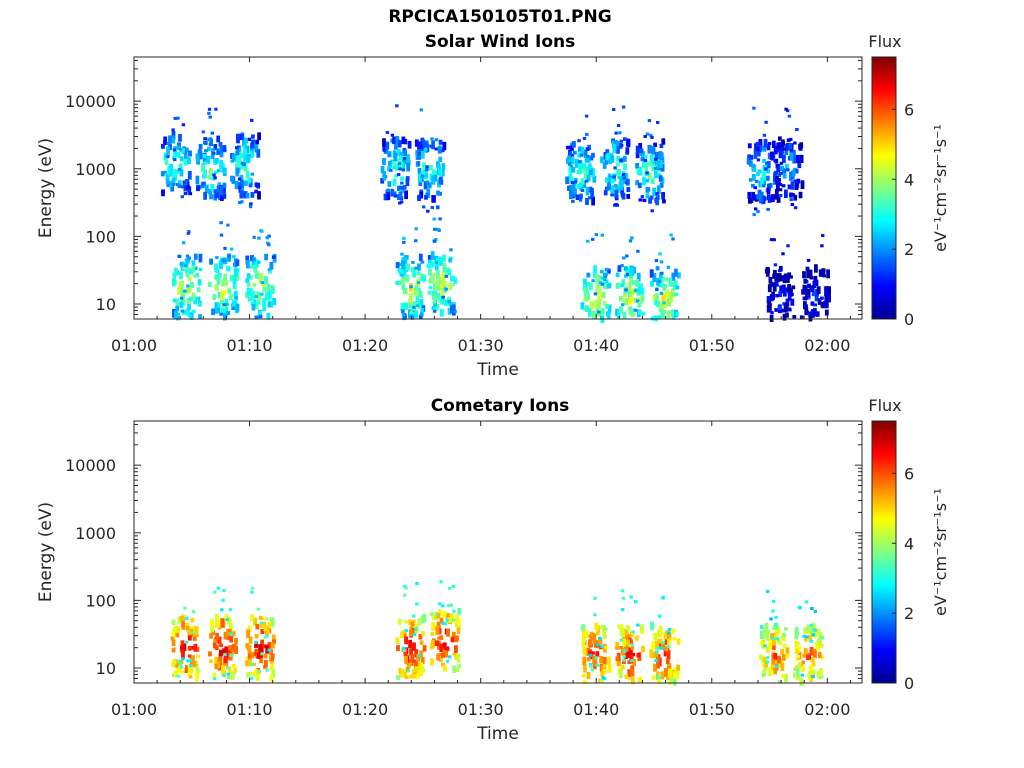  I want to click on x-tick-label: 02:00, so click(827, 345).